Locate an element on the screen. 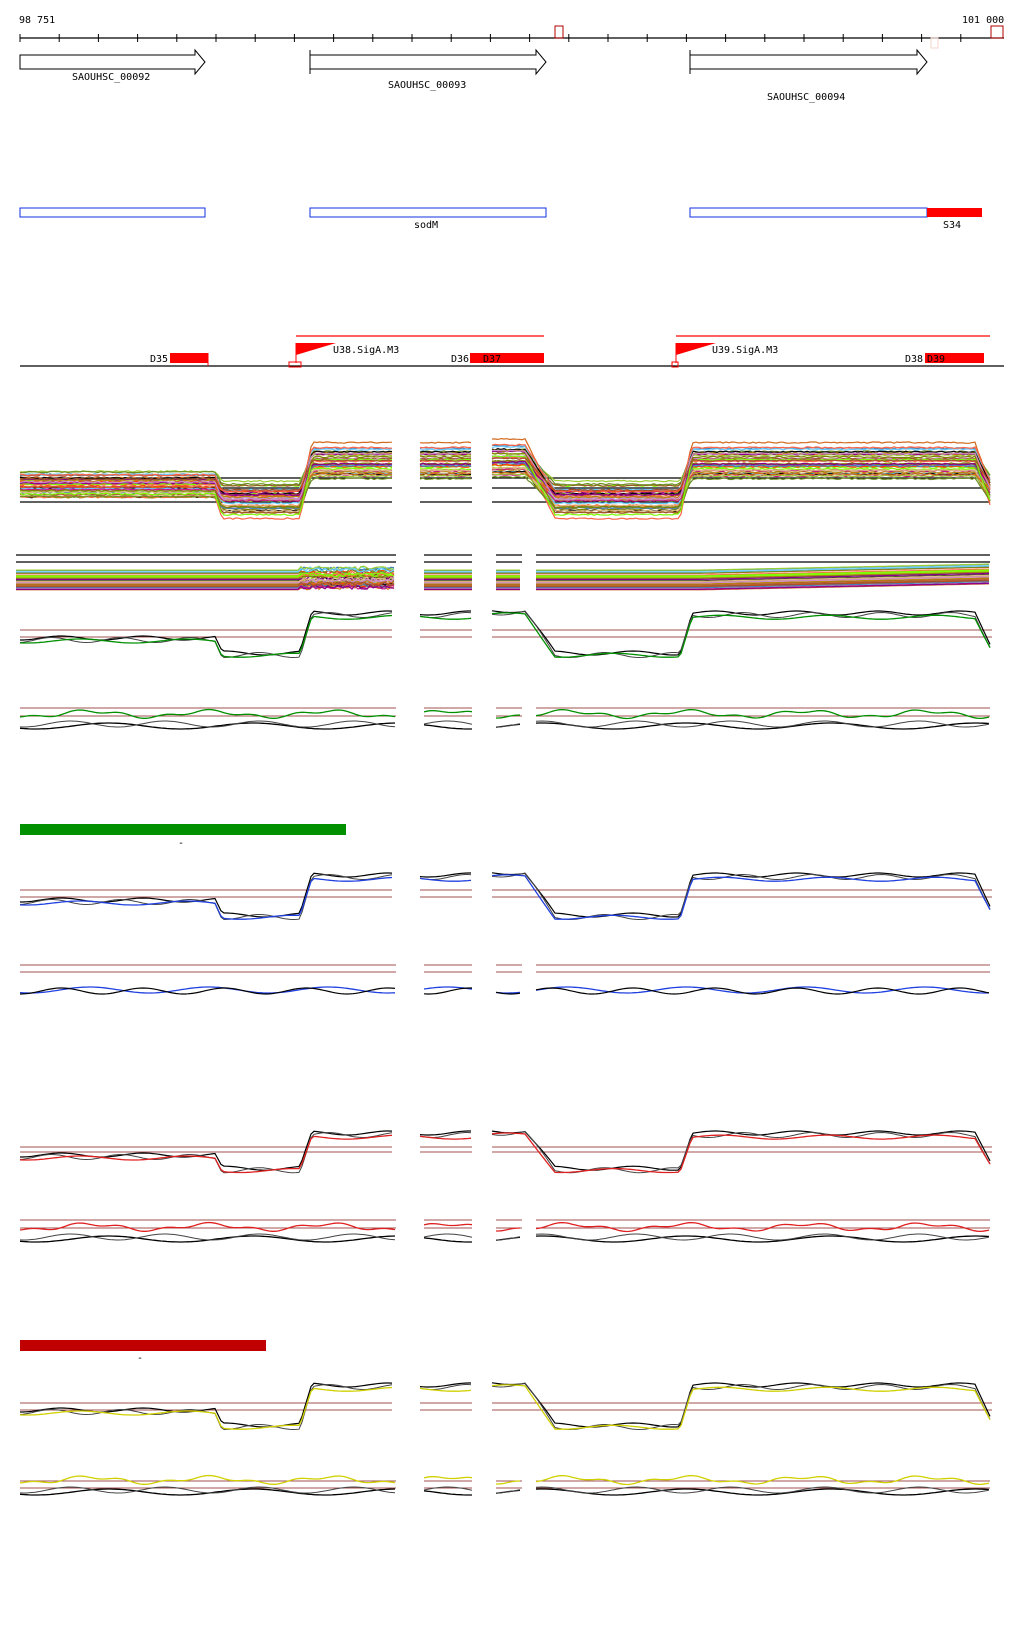  feature-d35 is located at coordinates (189, 358).